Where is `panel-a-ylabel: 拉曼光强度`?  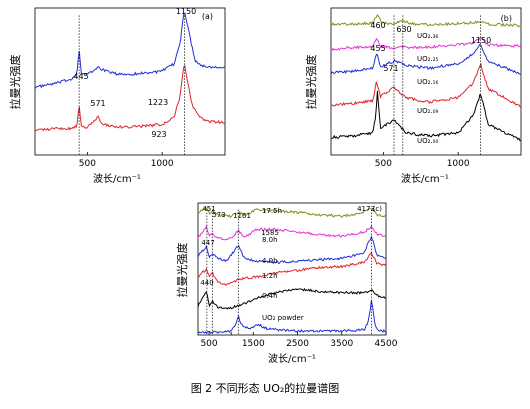
panel-a-ylabel: 拉曼光强度 is located at coordinates (15, 82).